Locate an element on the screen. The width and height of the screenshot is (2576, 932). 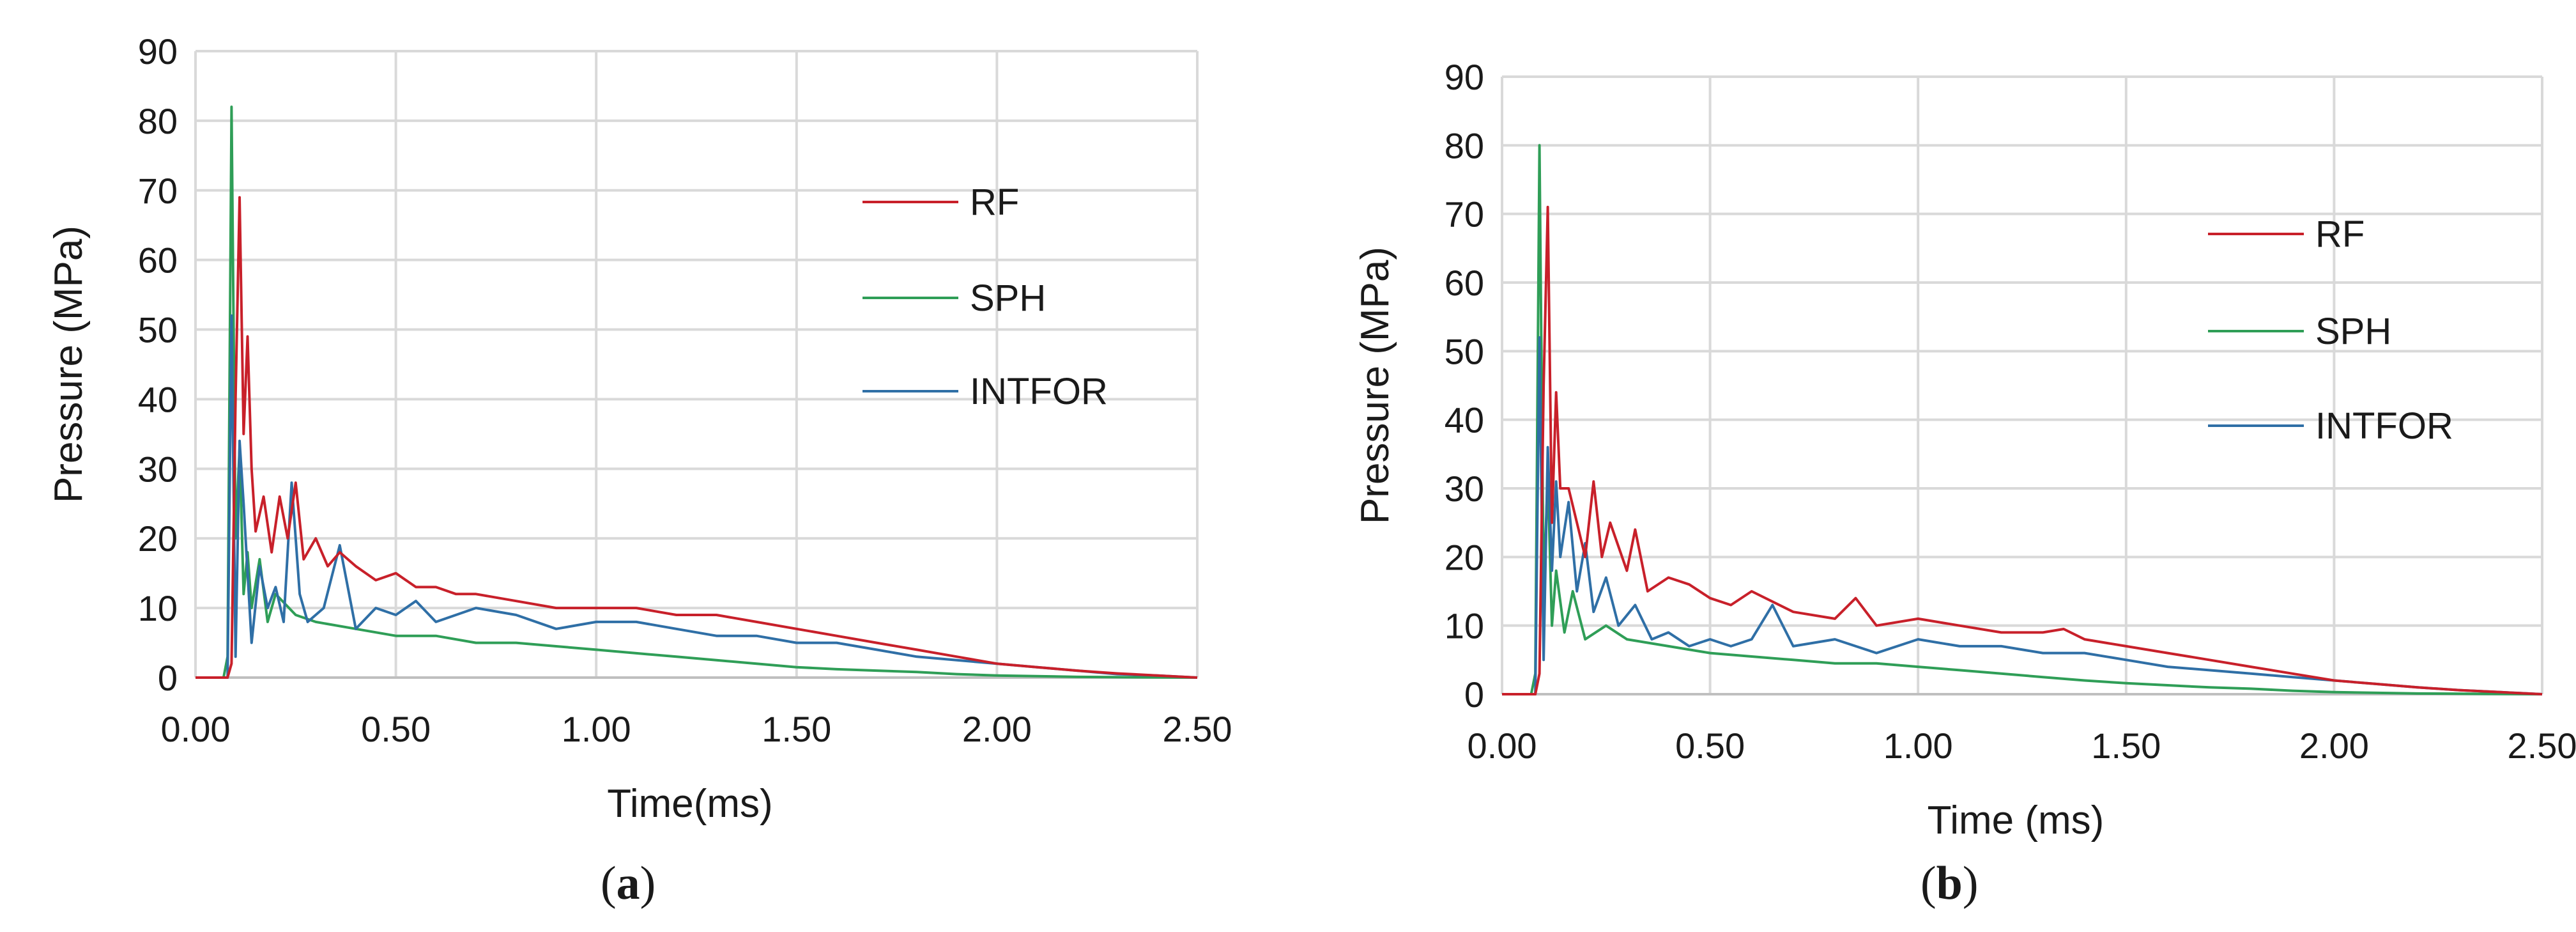
x-axis-title: Time(ms) is located at coordinates (689, 804).